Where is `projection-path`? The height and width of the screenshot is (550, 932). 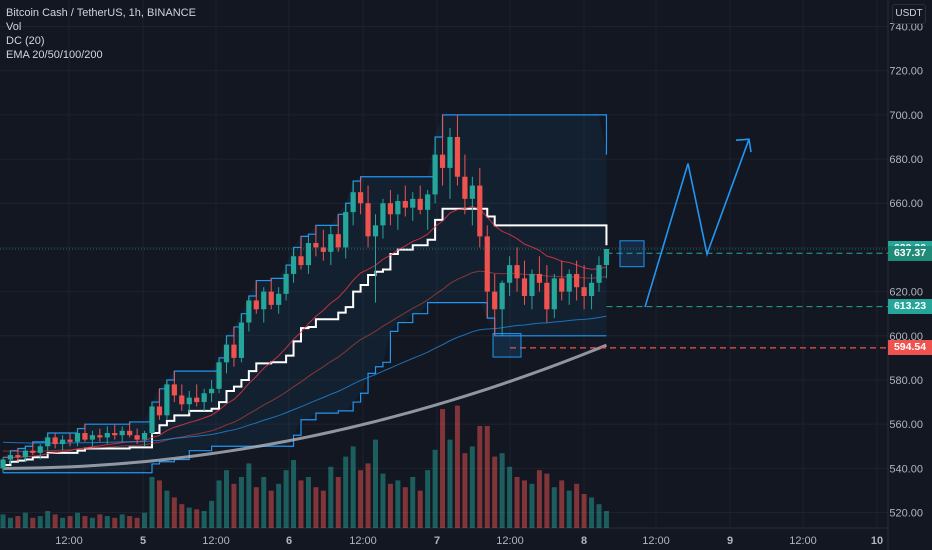 projection-path is located at coordinates (697, 223).